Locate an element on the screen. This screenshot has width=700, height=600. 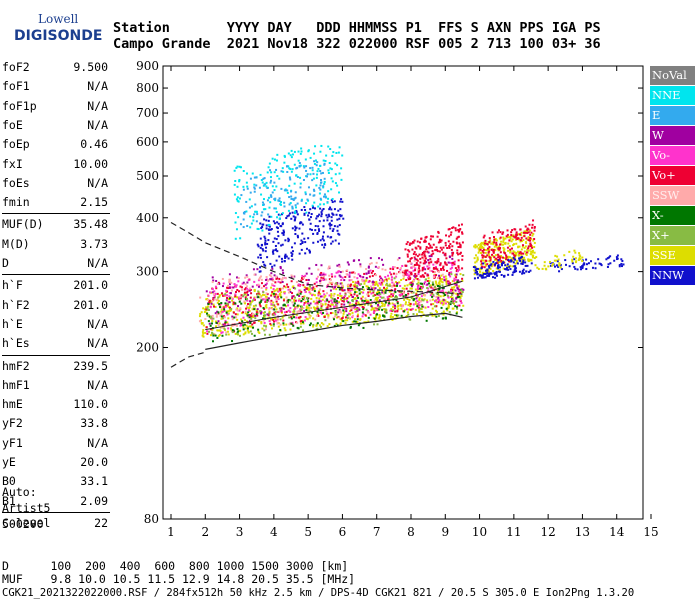
param-value: 3.73 is located at coordinates (94, 243).